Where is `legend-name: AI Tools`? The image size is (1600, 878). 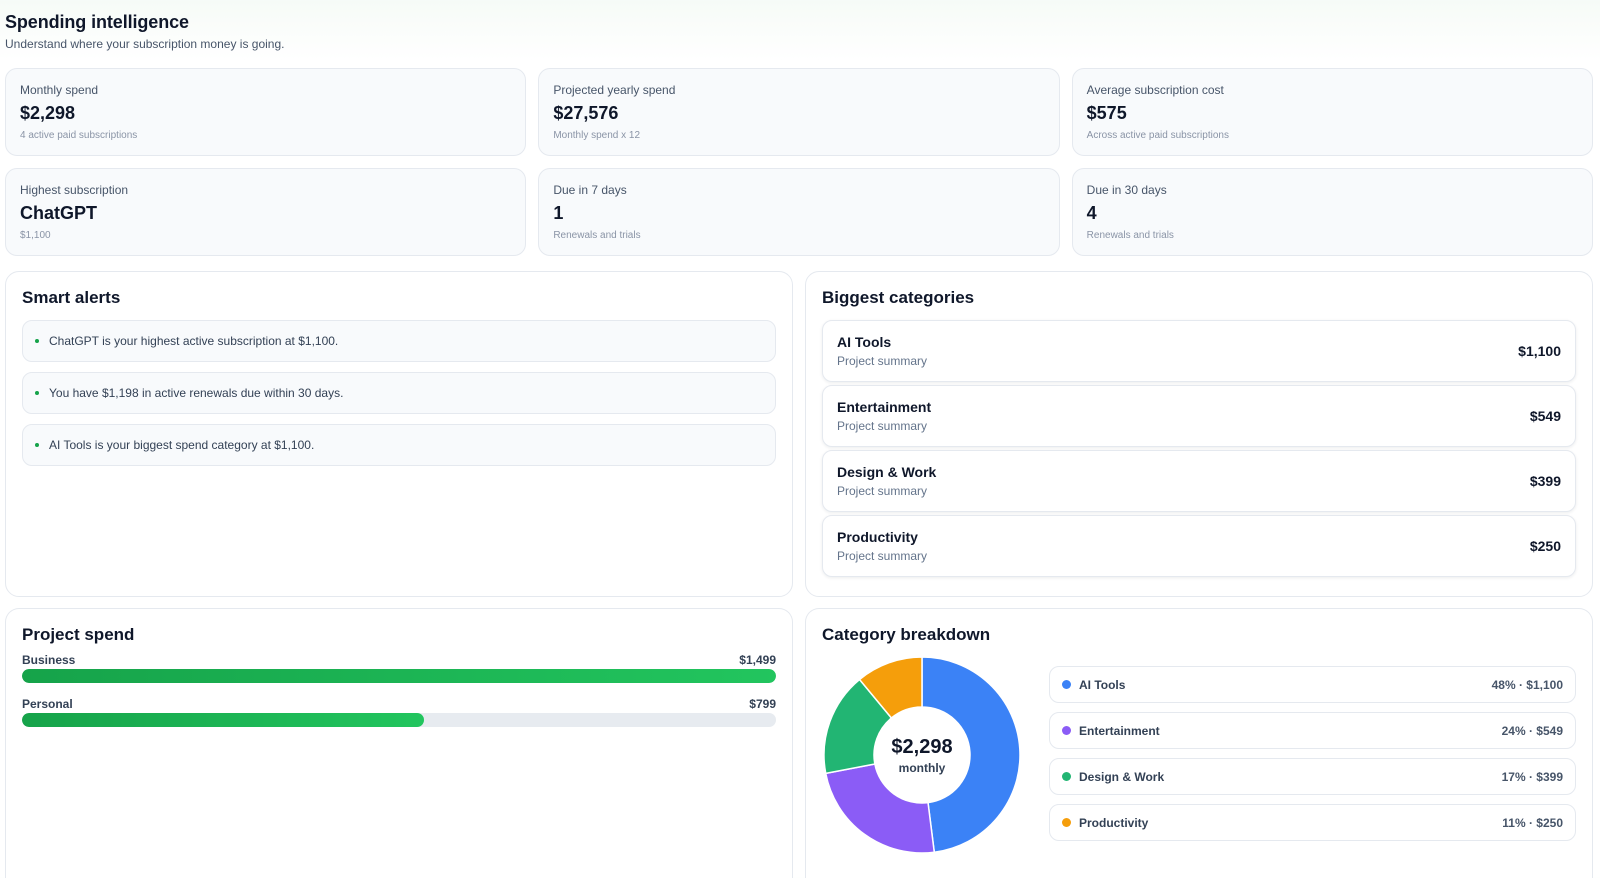 legend-name: AI Tools is located at coordinates (1102, 684).